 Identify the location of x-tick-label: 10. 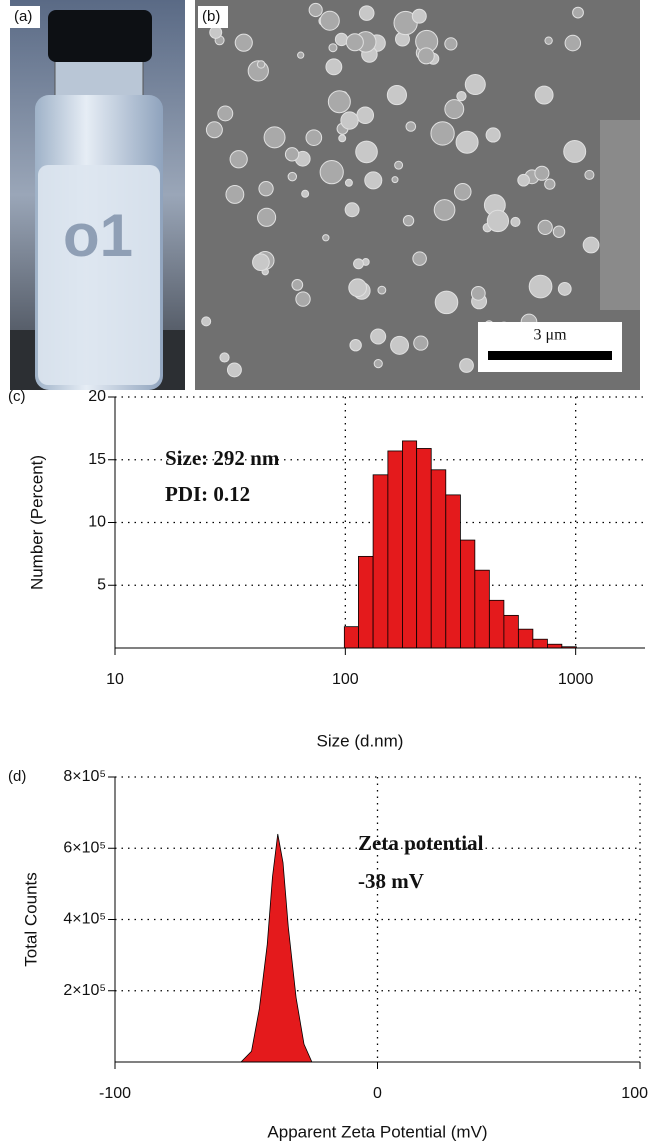
(115, 679).